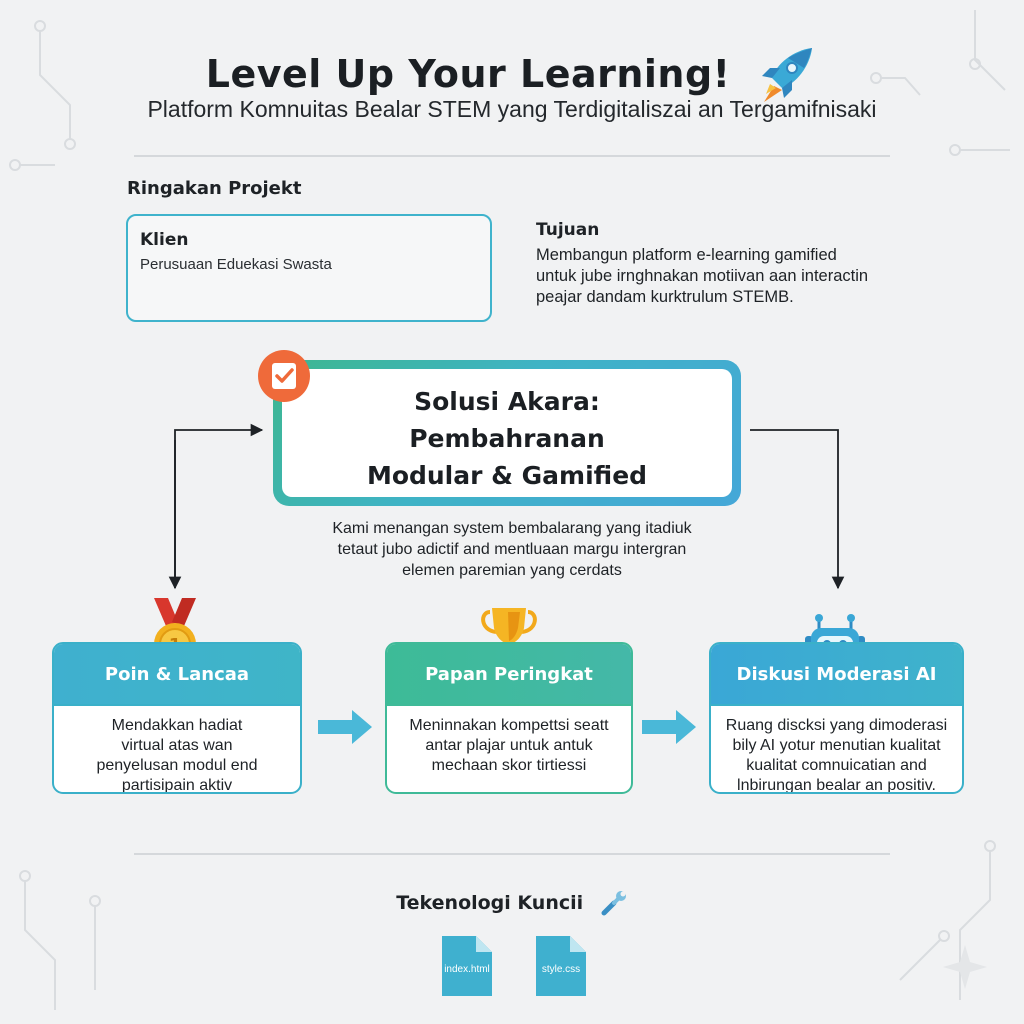 The image size is (1024, 1024). What do you see at coordinates (561, 969) in the screenshot?
I see `file-name: style.css` at bounding box center [561, 969].